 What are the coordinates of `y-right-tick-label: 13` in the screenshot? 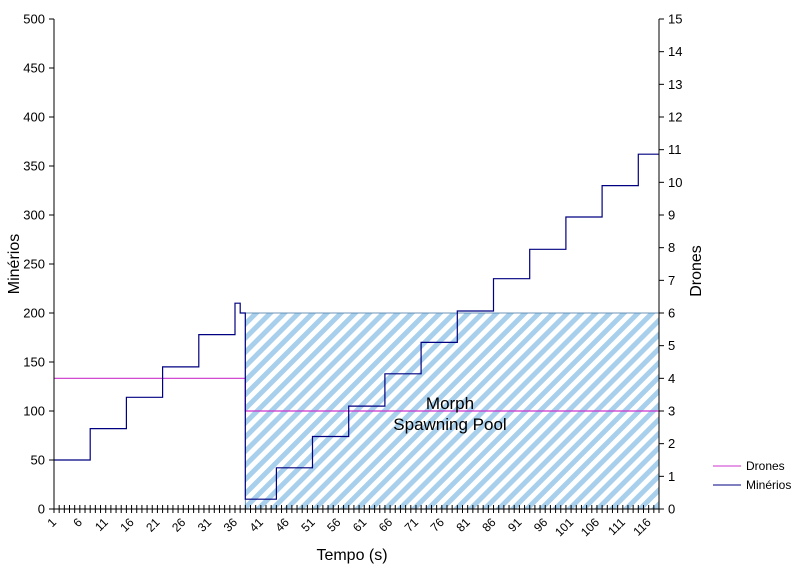 It's located at (675, 84).